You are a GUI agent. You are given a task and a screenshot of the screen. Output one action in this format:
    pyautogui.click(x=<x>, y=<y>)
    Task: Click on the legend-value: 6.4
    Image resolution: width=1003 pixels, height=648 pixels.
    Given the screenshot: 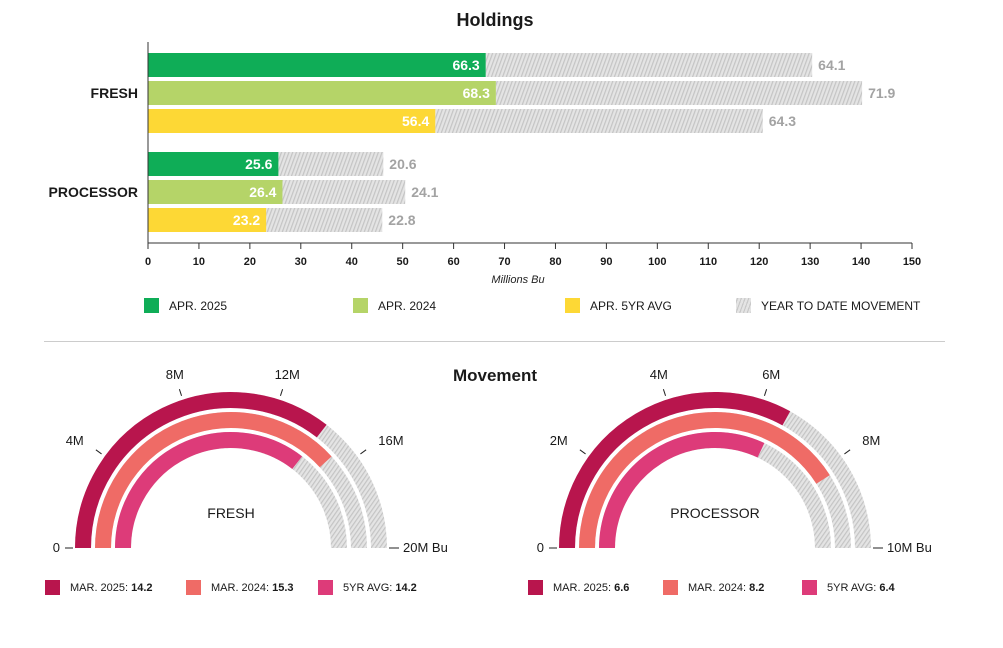 What is the action you would take?
    pyautogui.click(x=887, y=587)
    